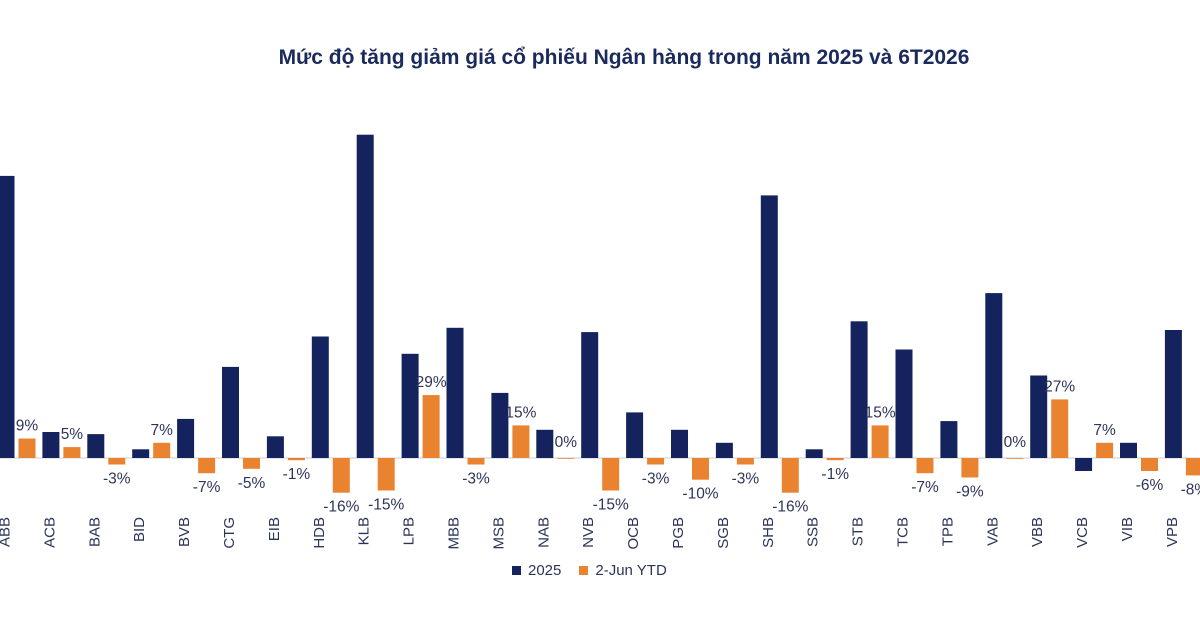 The width and height of the screenshot is (1200, 630). Describe the element at coordinates (566, 458) in the screenshot. I see `bar-ytd-nab` at that location.